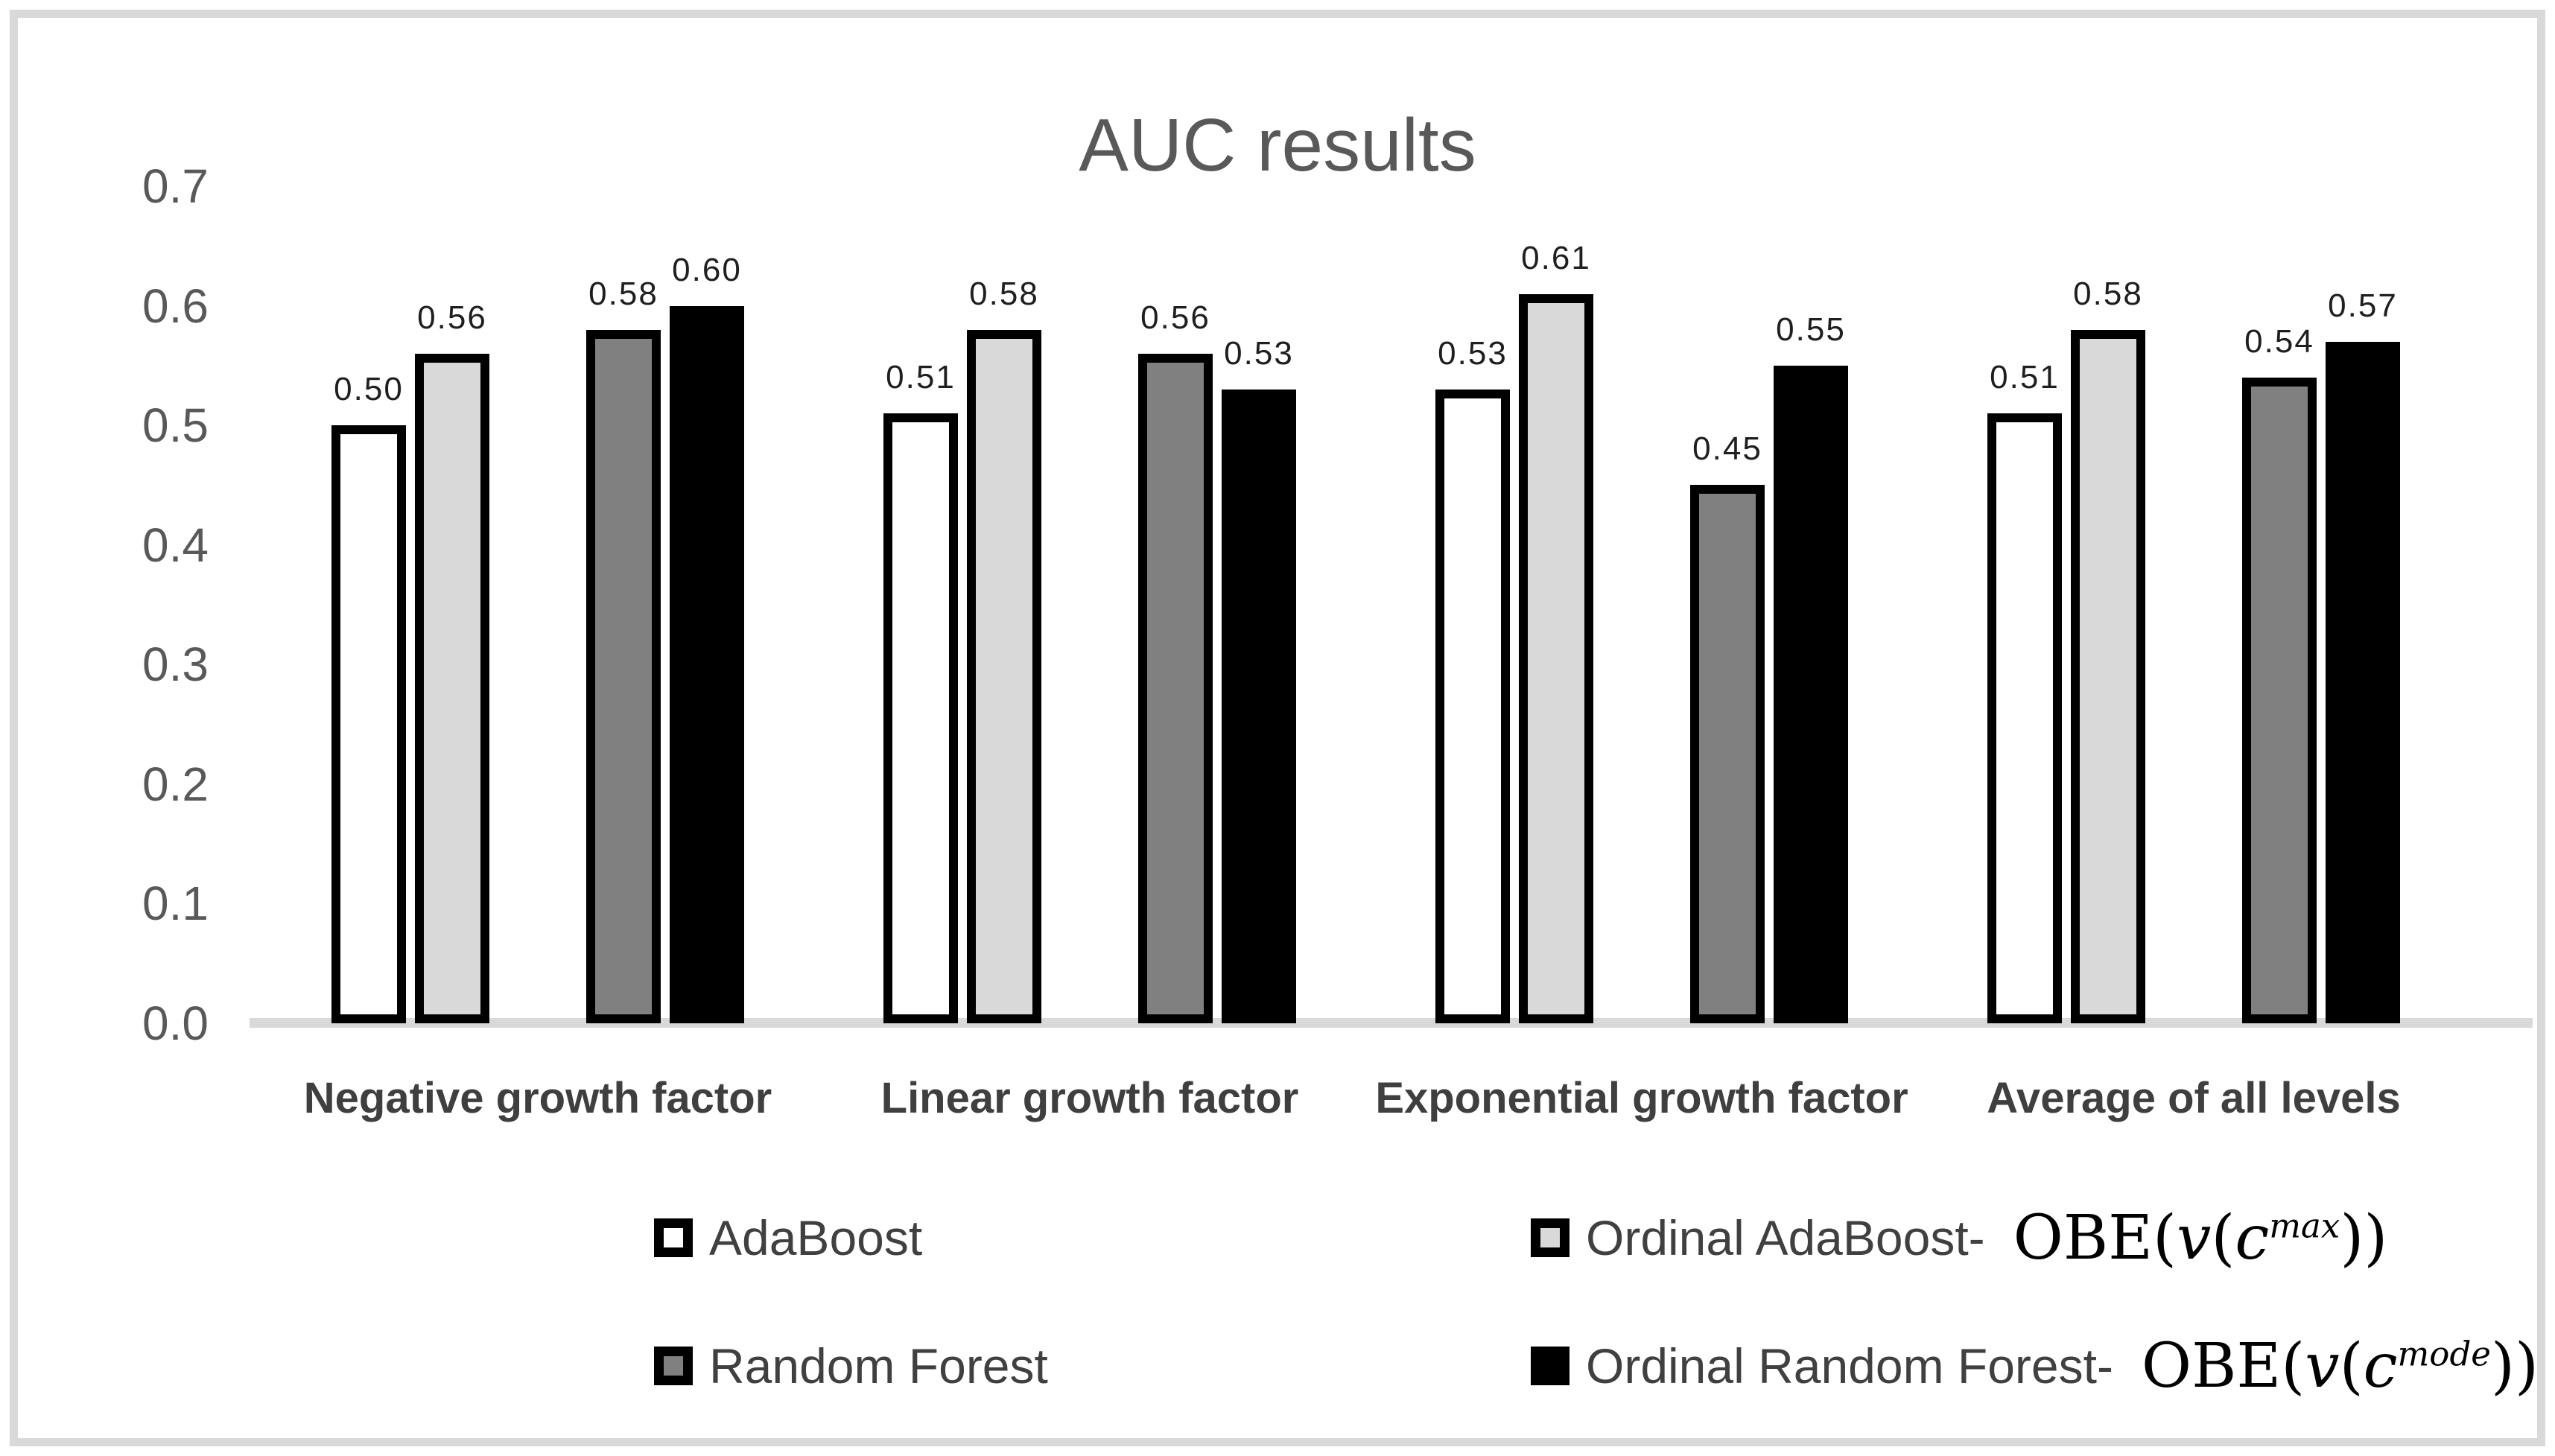 This screenshot has width=2555, height=1456. I want to click on y-tick-0.0: 0.0, so click(176, 1023).